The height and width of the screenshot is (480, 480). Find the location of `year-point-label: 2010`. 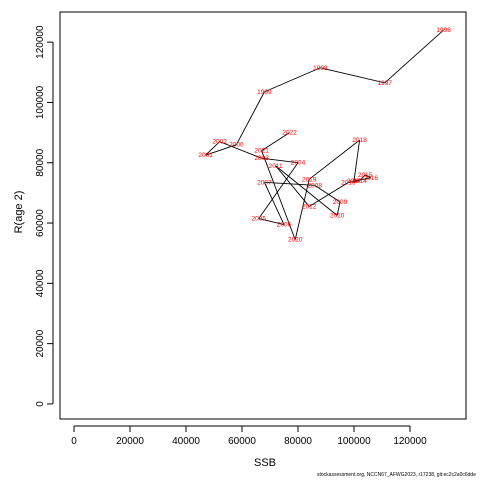

year-point-label: 2010 is located at coordinates (337, 216).